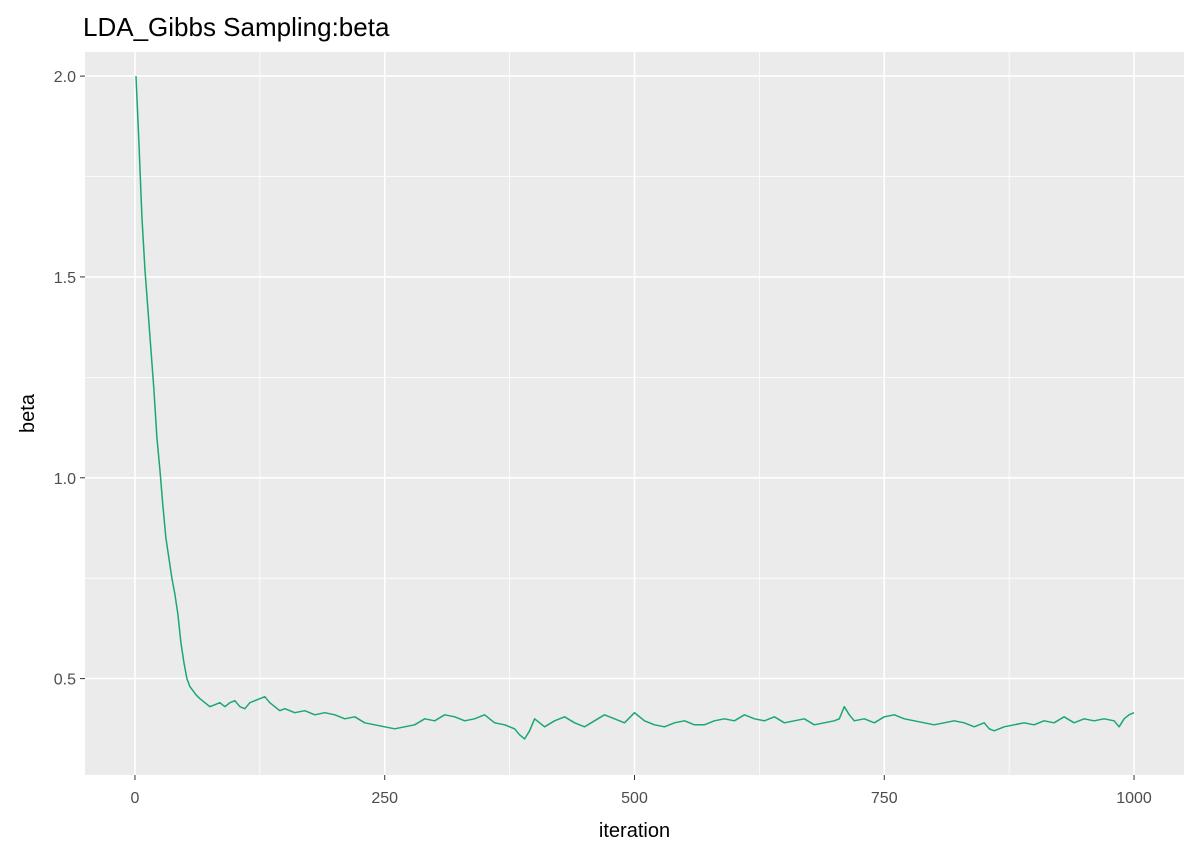 Image resolution: width=1200 pixels, height=857 pixels. What do you see at coordinates (135, 798) in the screenshot?
I see `x-tick-label: 0` at bounding box center [135, 798].